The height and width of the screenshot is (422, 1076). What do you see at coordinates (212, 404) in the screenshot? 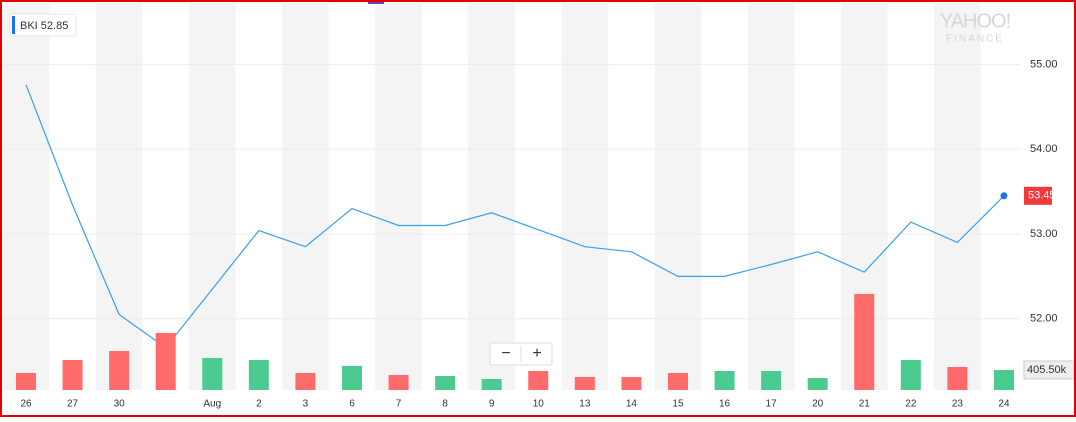
I see `x-tick-label: Aug` at bounding box center [212, 404].